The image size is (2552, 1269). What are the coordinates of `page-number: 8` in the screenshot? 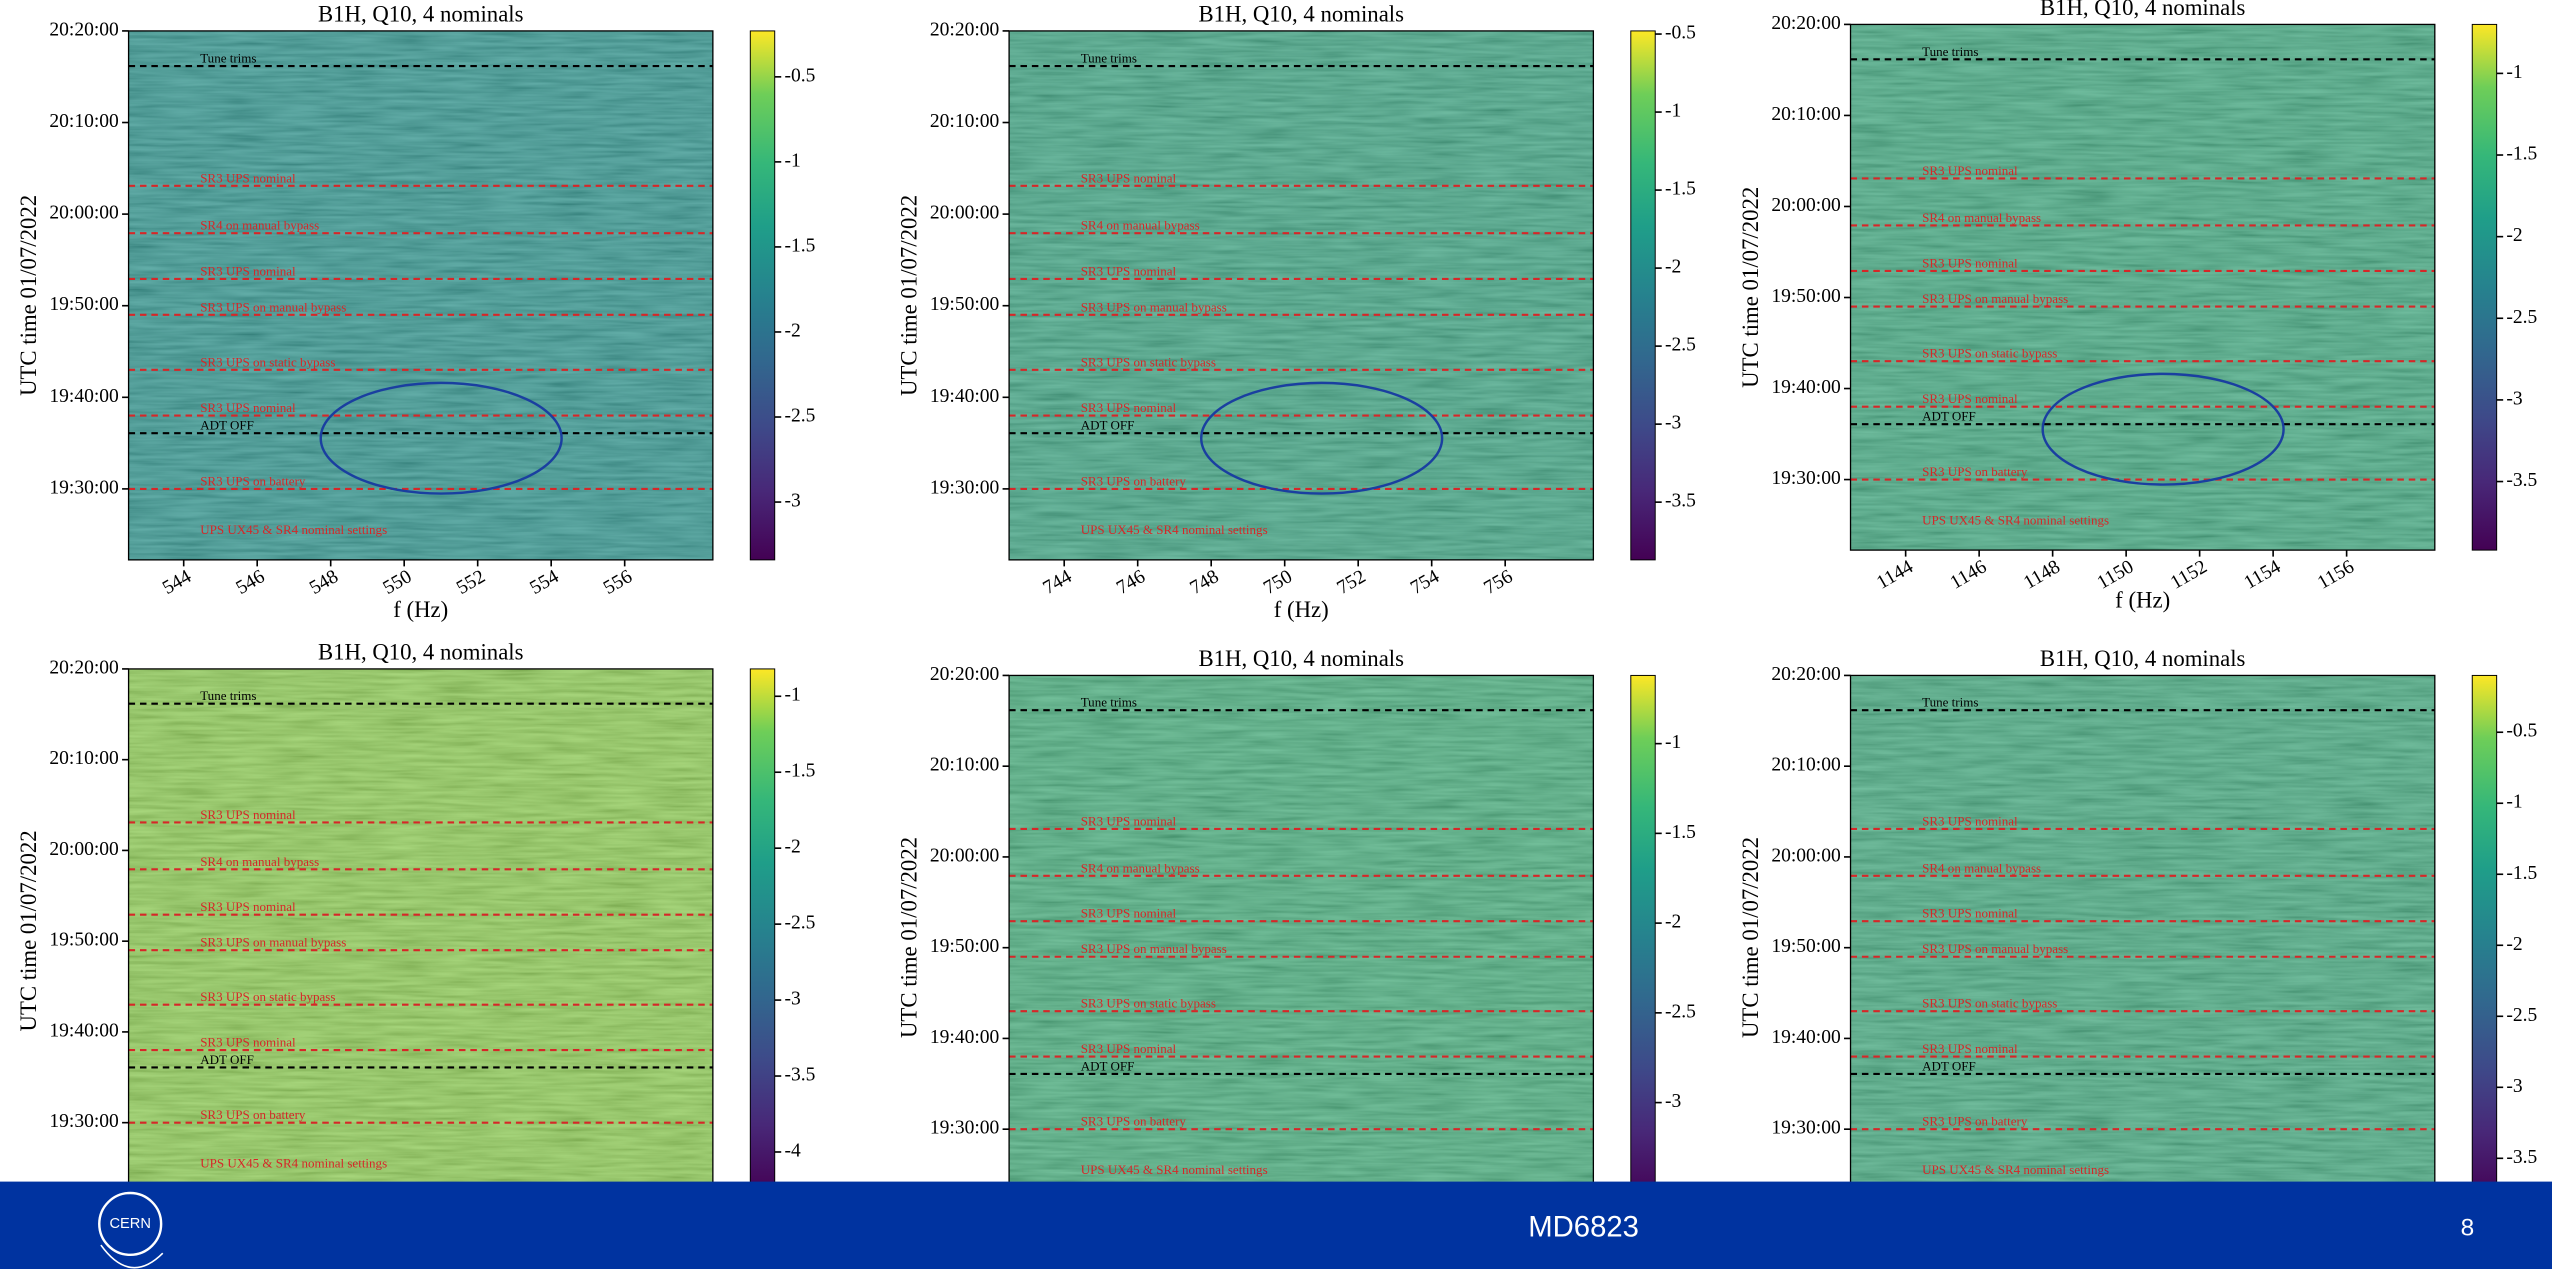 It's located at (2468, 1227).